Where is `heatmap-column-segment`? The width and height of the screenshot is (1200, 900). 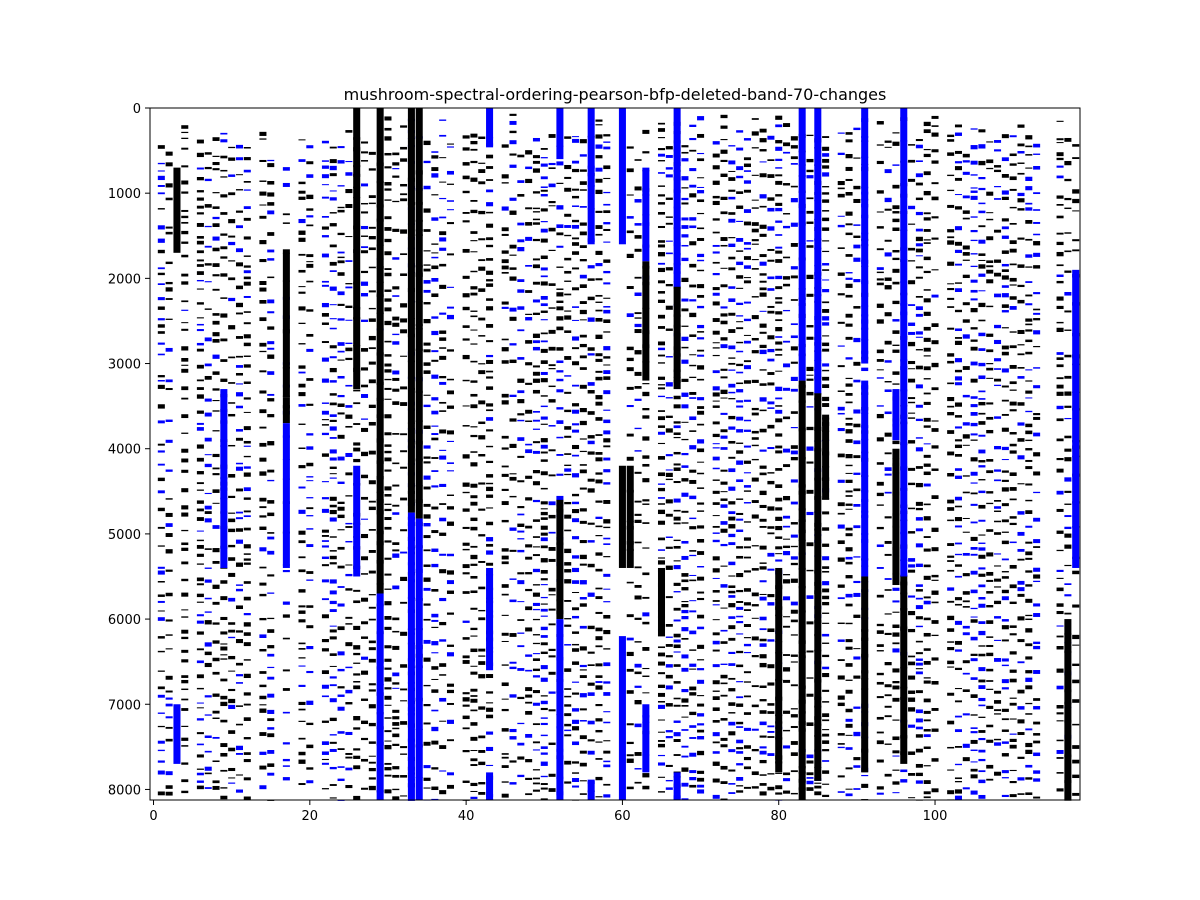
heatmap-column-segment is located at coordinates (177, 734).